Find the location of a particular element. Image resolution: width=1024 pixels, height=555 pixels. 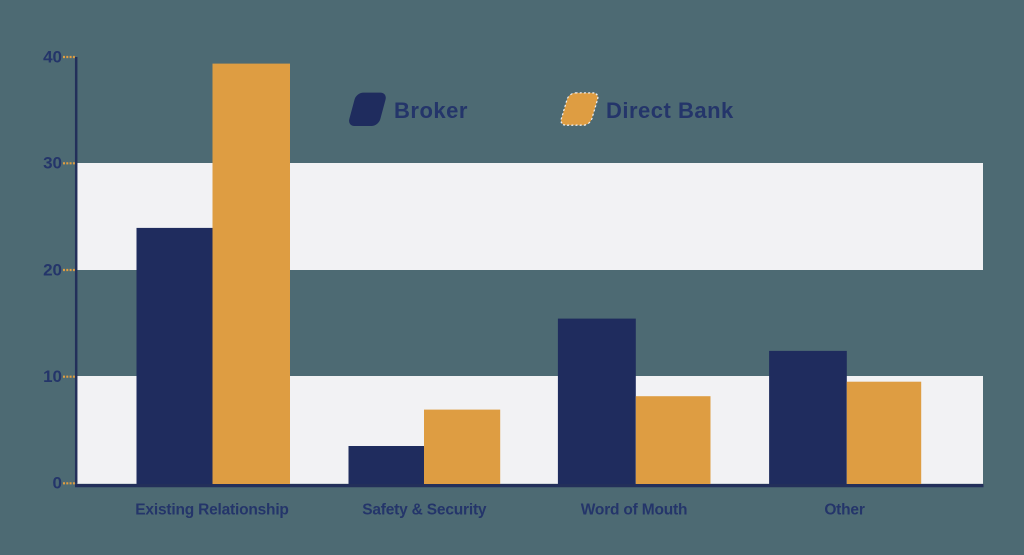

svg-text: Existing Relationship is located at coordinates (211, 510).